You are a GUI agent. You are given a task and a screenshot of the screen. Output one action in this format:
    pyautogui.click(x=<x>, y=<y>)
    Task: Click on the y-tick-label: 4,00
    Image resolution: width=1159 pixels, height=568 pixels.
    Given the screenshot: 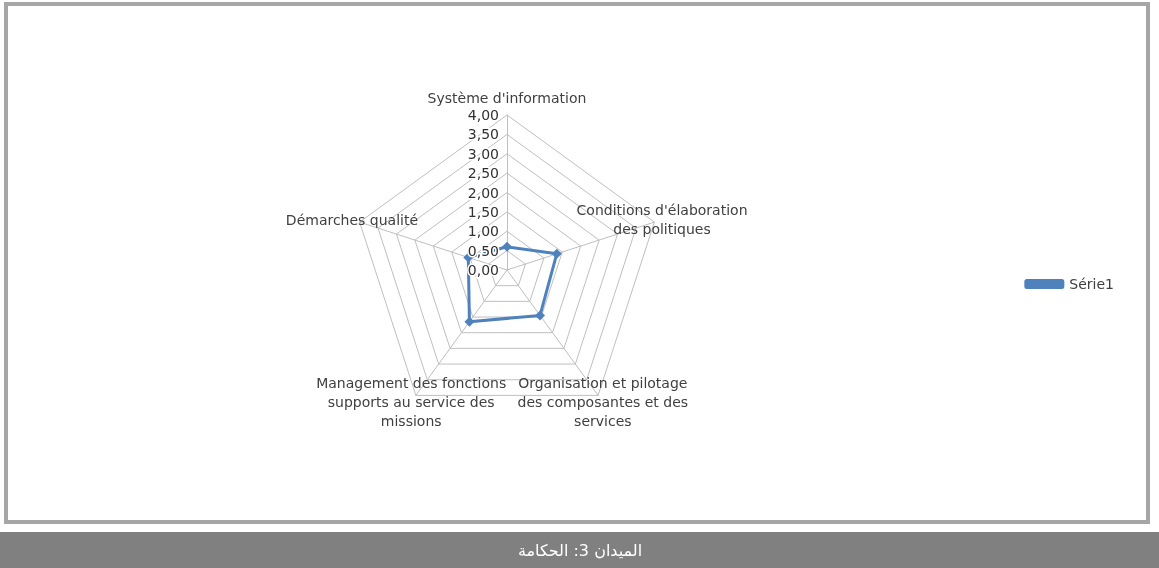 What is the action you would take?
    pyautogui.click(x=483, y=115)
    